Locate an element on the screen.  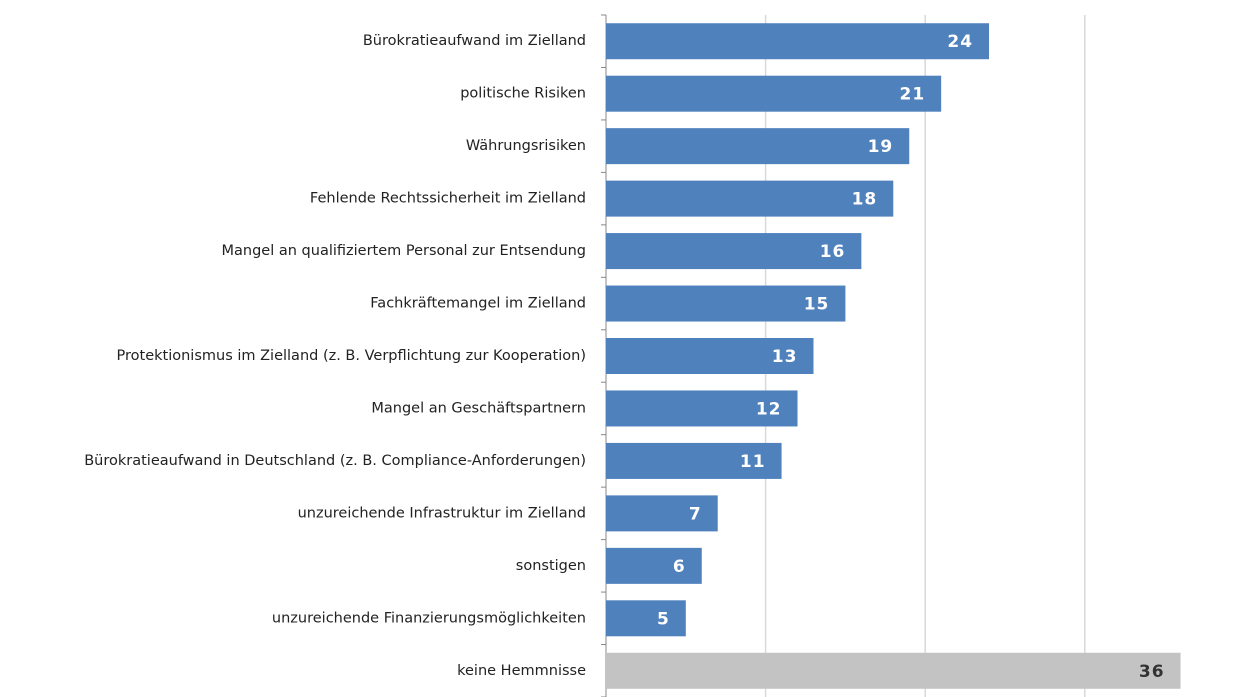
value-label: 7 is located at coordinates (695, 514).